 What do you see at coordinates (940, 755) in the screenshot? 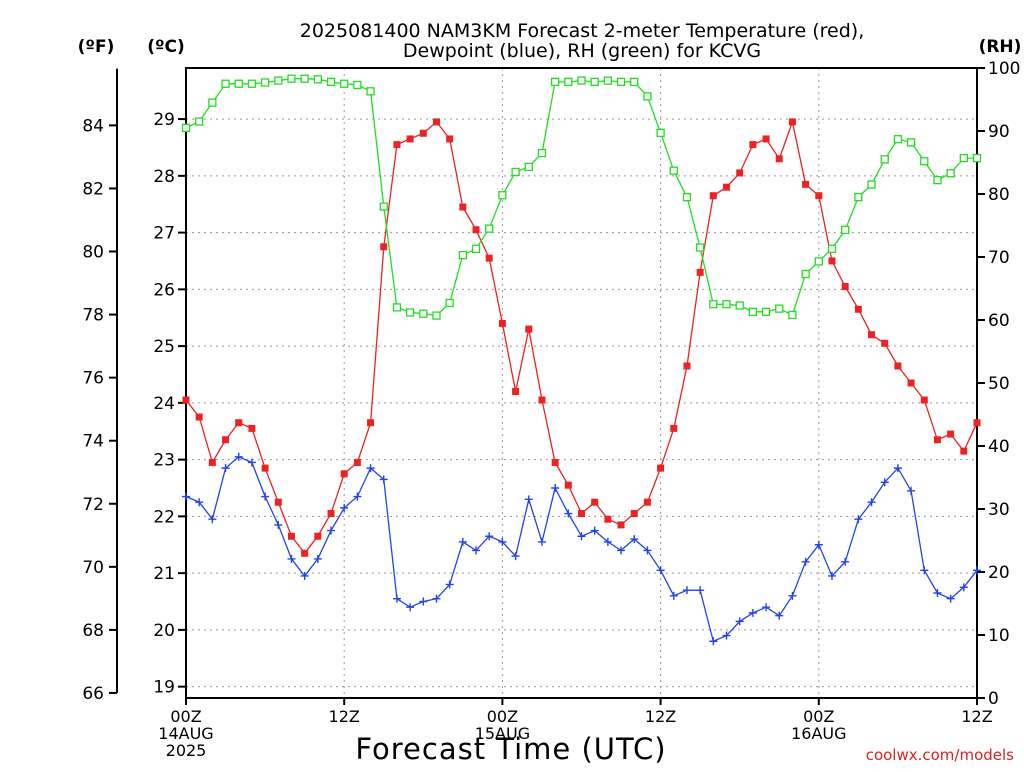
I see `credit-link: coolwx.com/models` at bounding box center [940, 755].